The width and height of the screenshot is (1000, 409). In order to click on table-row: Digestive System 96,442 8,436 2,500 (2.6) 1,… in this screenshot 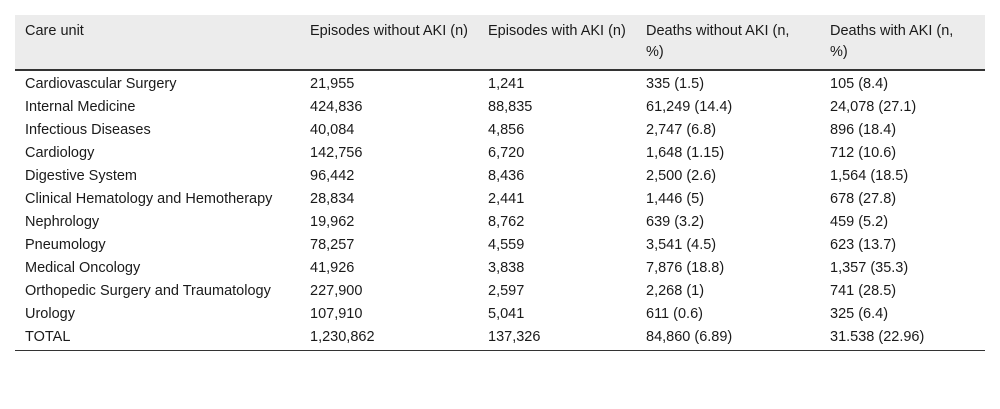, I will do `click(500, 176)`.